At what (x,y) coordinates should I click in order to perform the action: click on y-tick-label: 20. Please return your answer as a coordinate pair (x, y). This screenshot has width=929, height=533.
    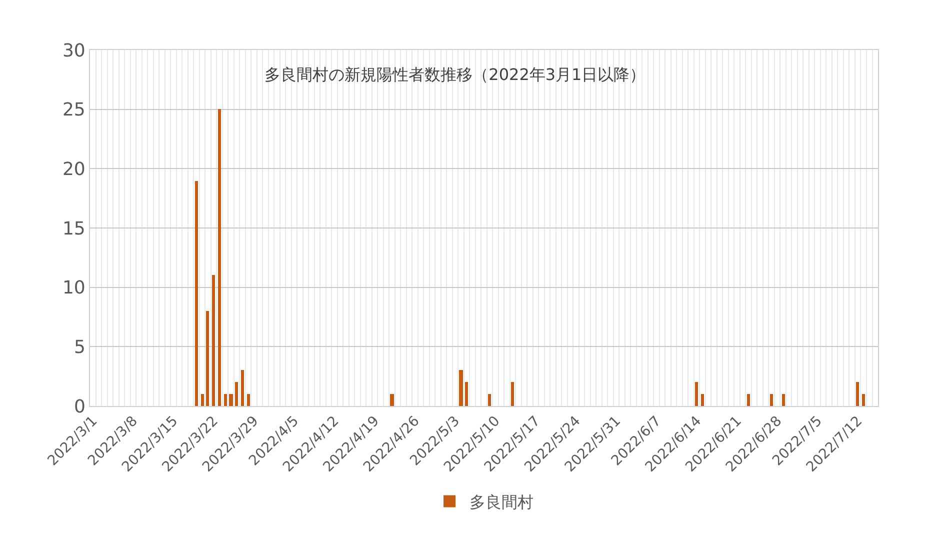
    Looking at the image, I should click on (74, 169).